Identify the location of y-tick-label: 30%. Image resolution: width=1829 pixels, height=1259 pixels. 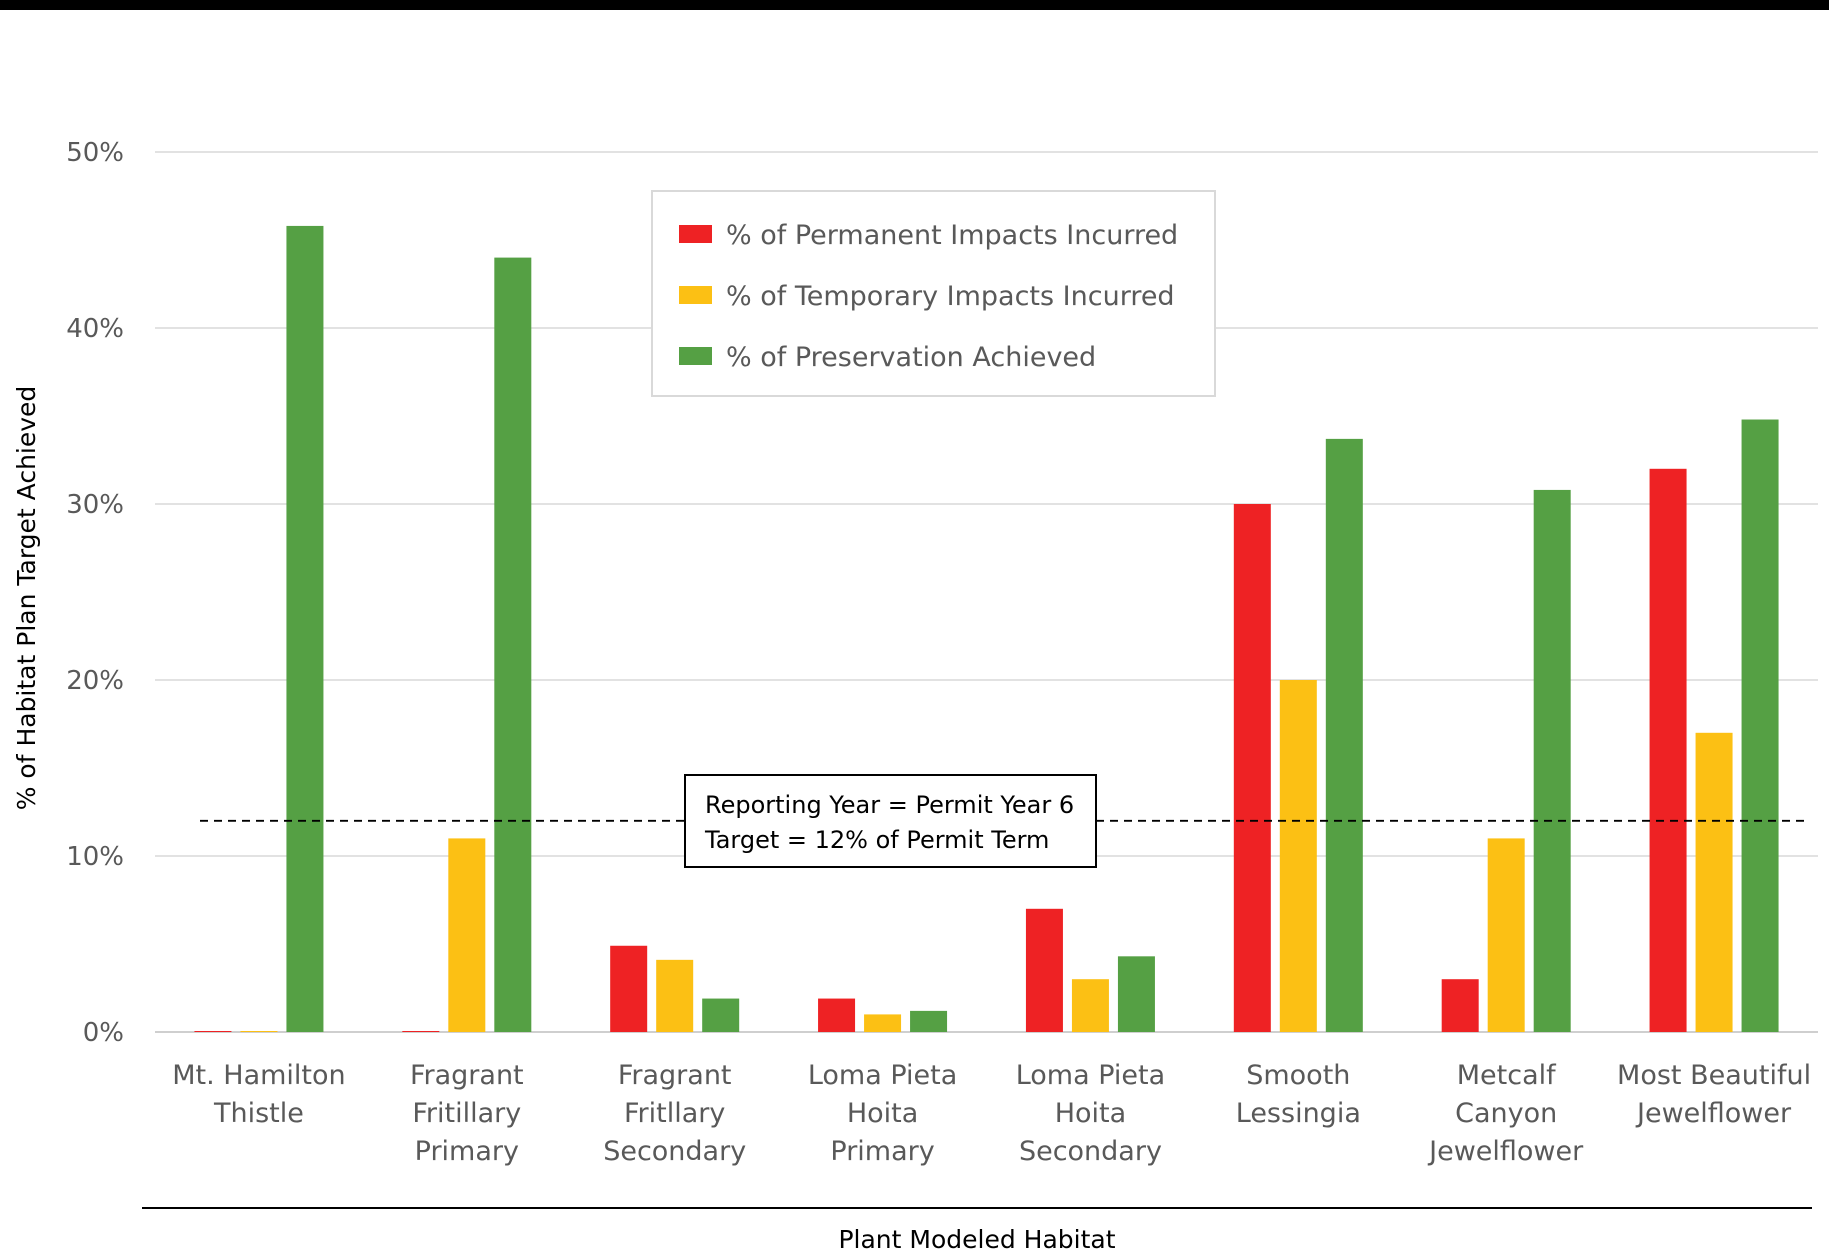
(95, 505).